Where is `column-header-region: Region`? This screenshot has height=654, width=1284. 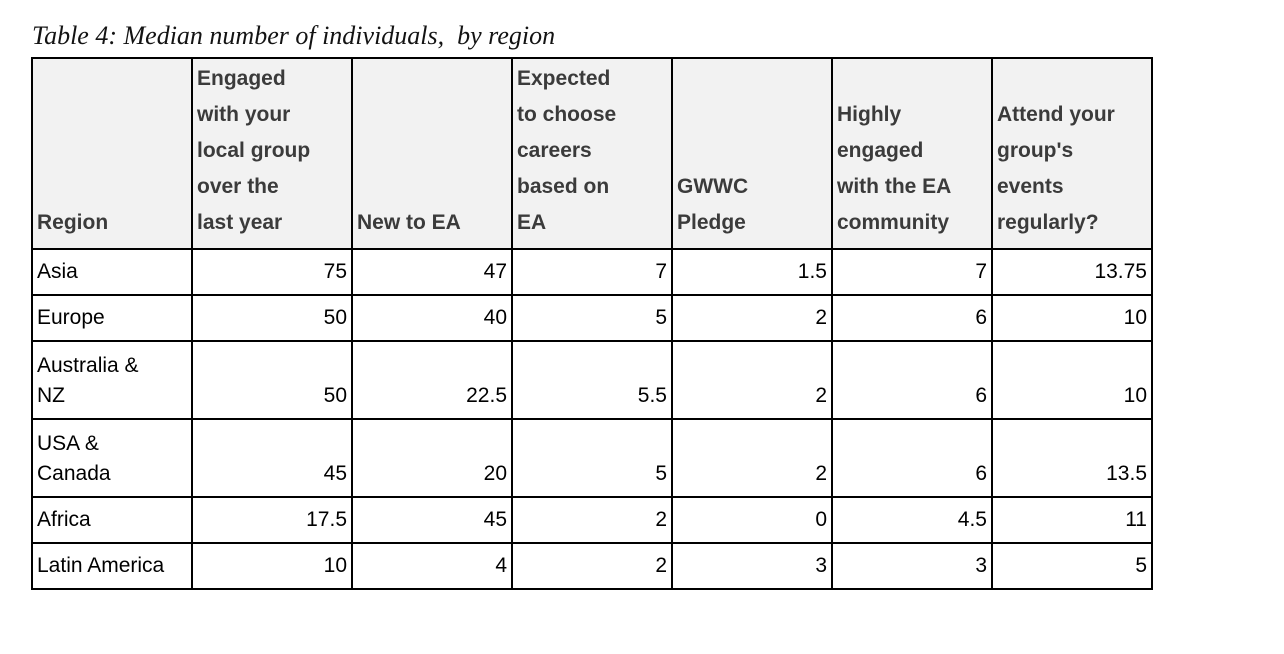
column-header-region: Region is located at coordinates (112, 153).